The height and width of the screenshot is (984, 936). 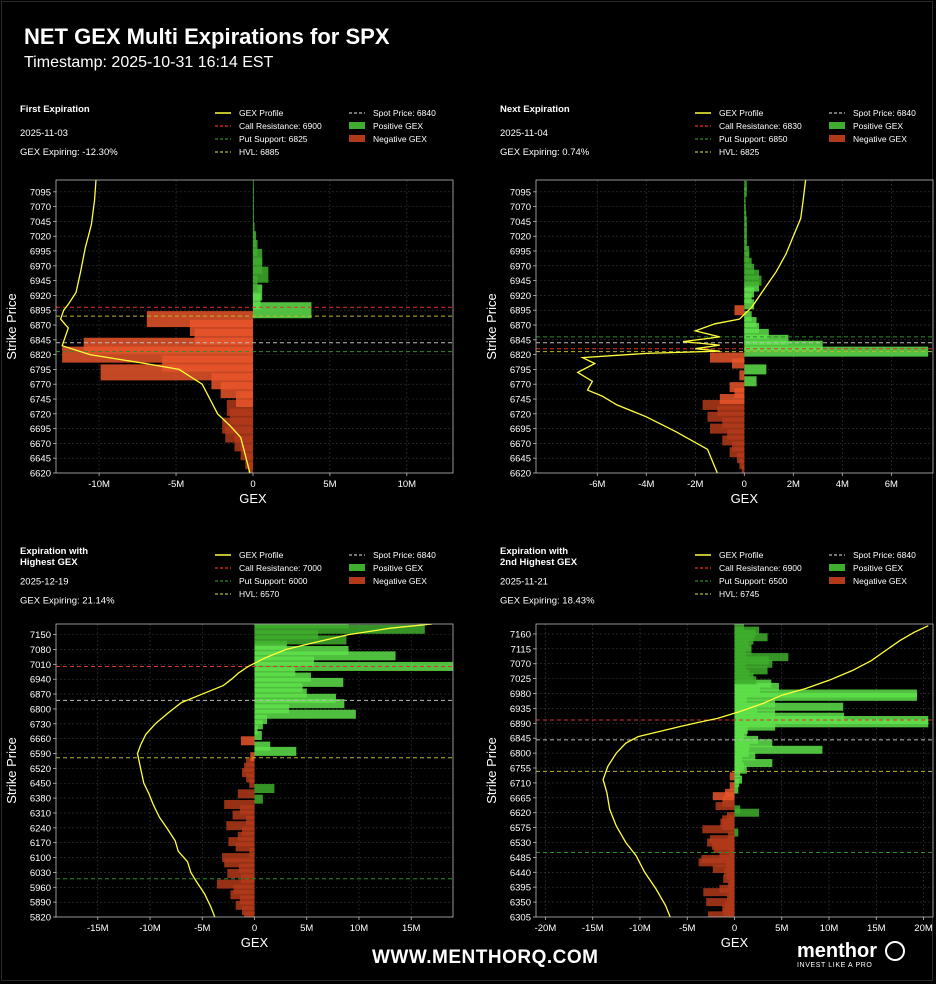 I want to click on y-tick-label: 6890, so click(x=520, y=724).